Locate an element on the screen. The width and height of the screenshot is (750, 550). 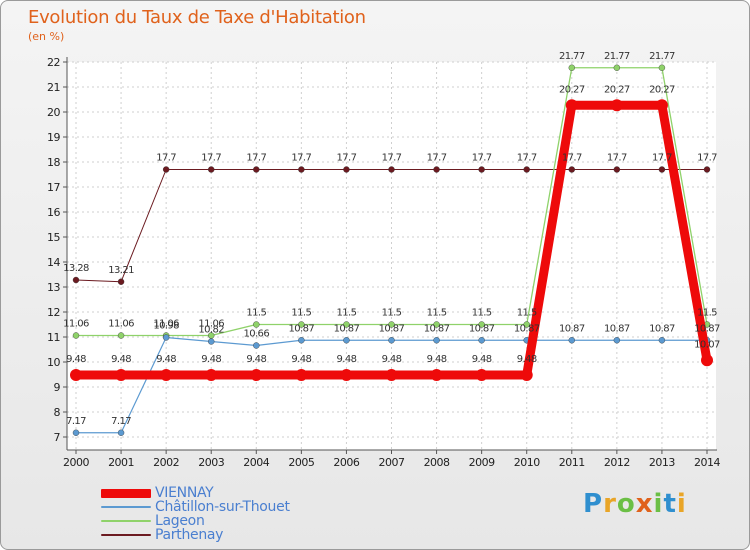
data-label-lageon: 21.77 is located at coordinates (662, 56).